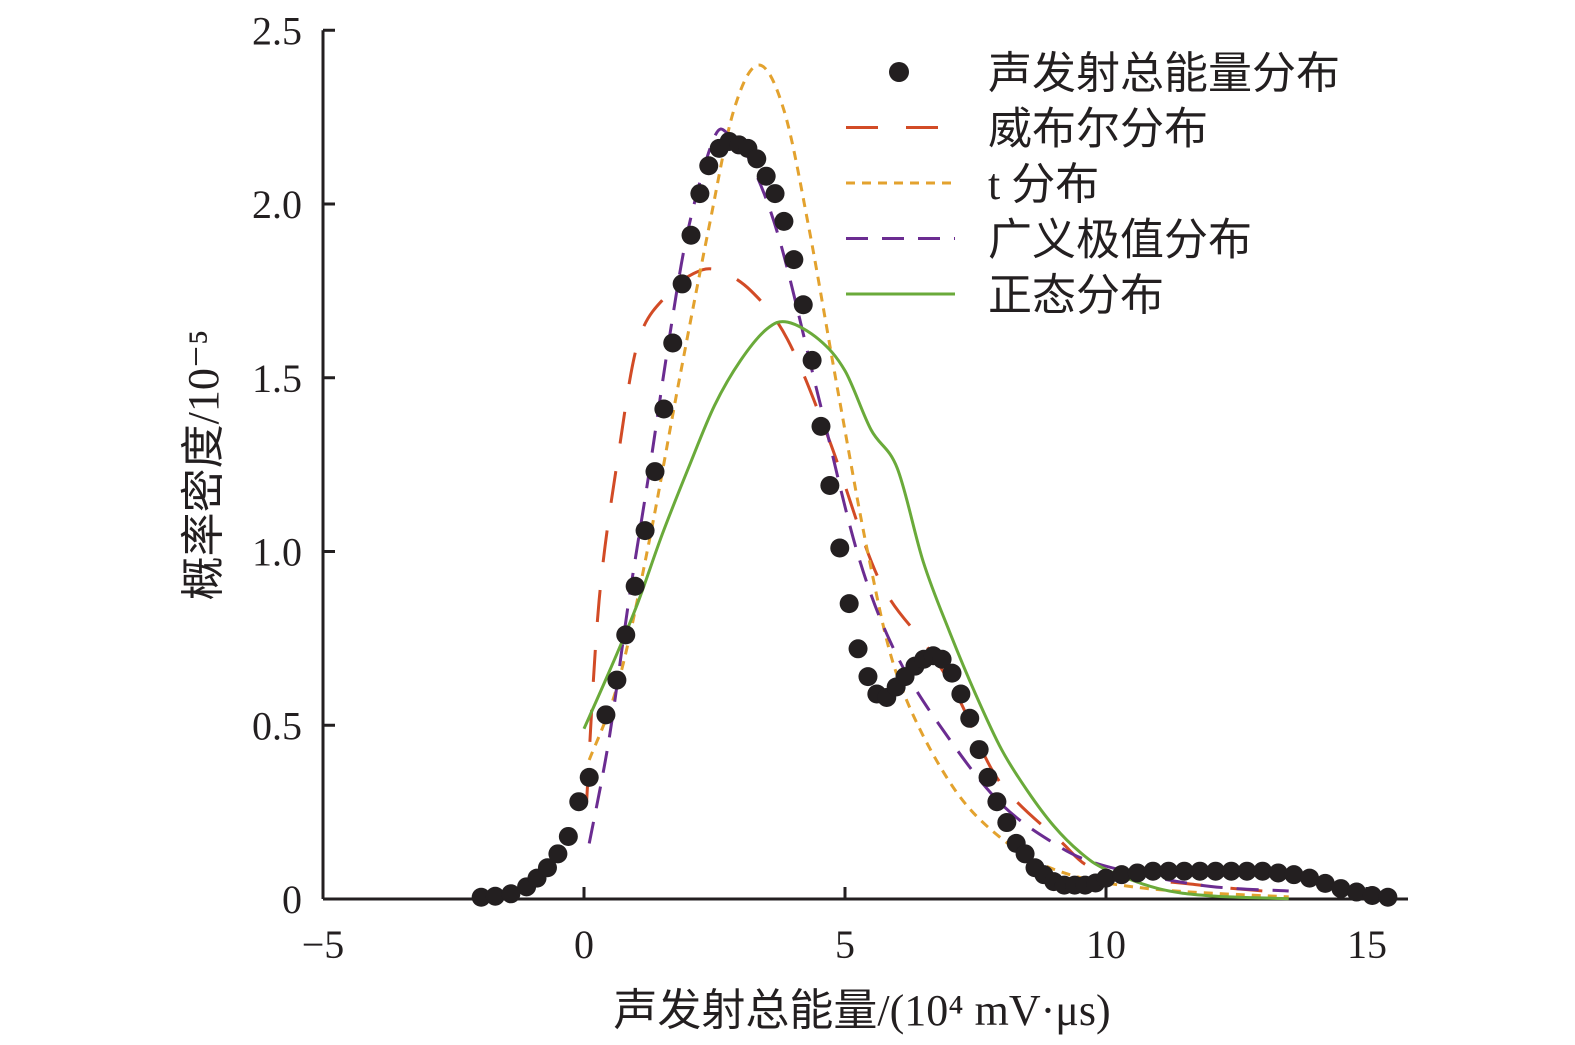 The image size is (1575, 1045). What do you see at coordinates (203, 465) in the screenshot?
I see `y-axis-label: 概率密度/10⁻⁵` at bounding box center [203, 465].